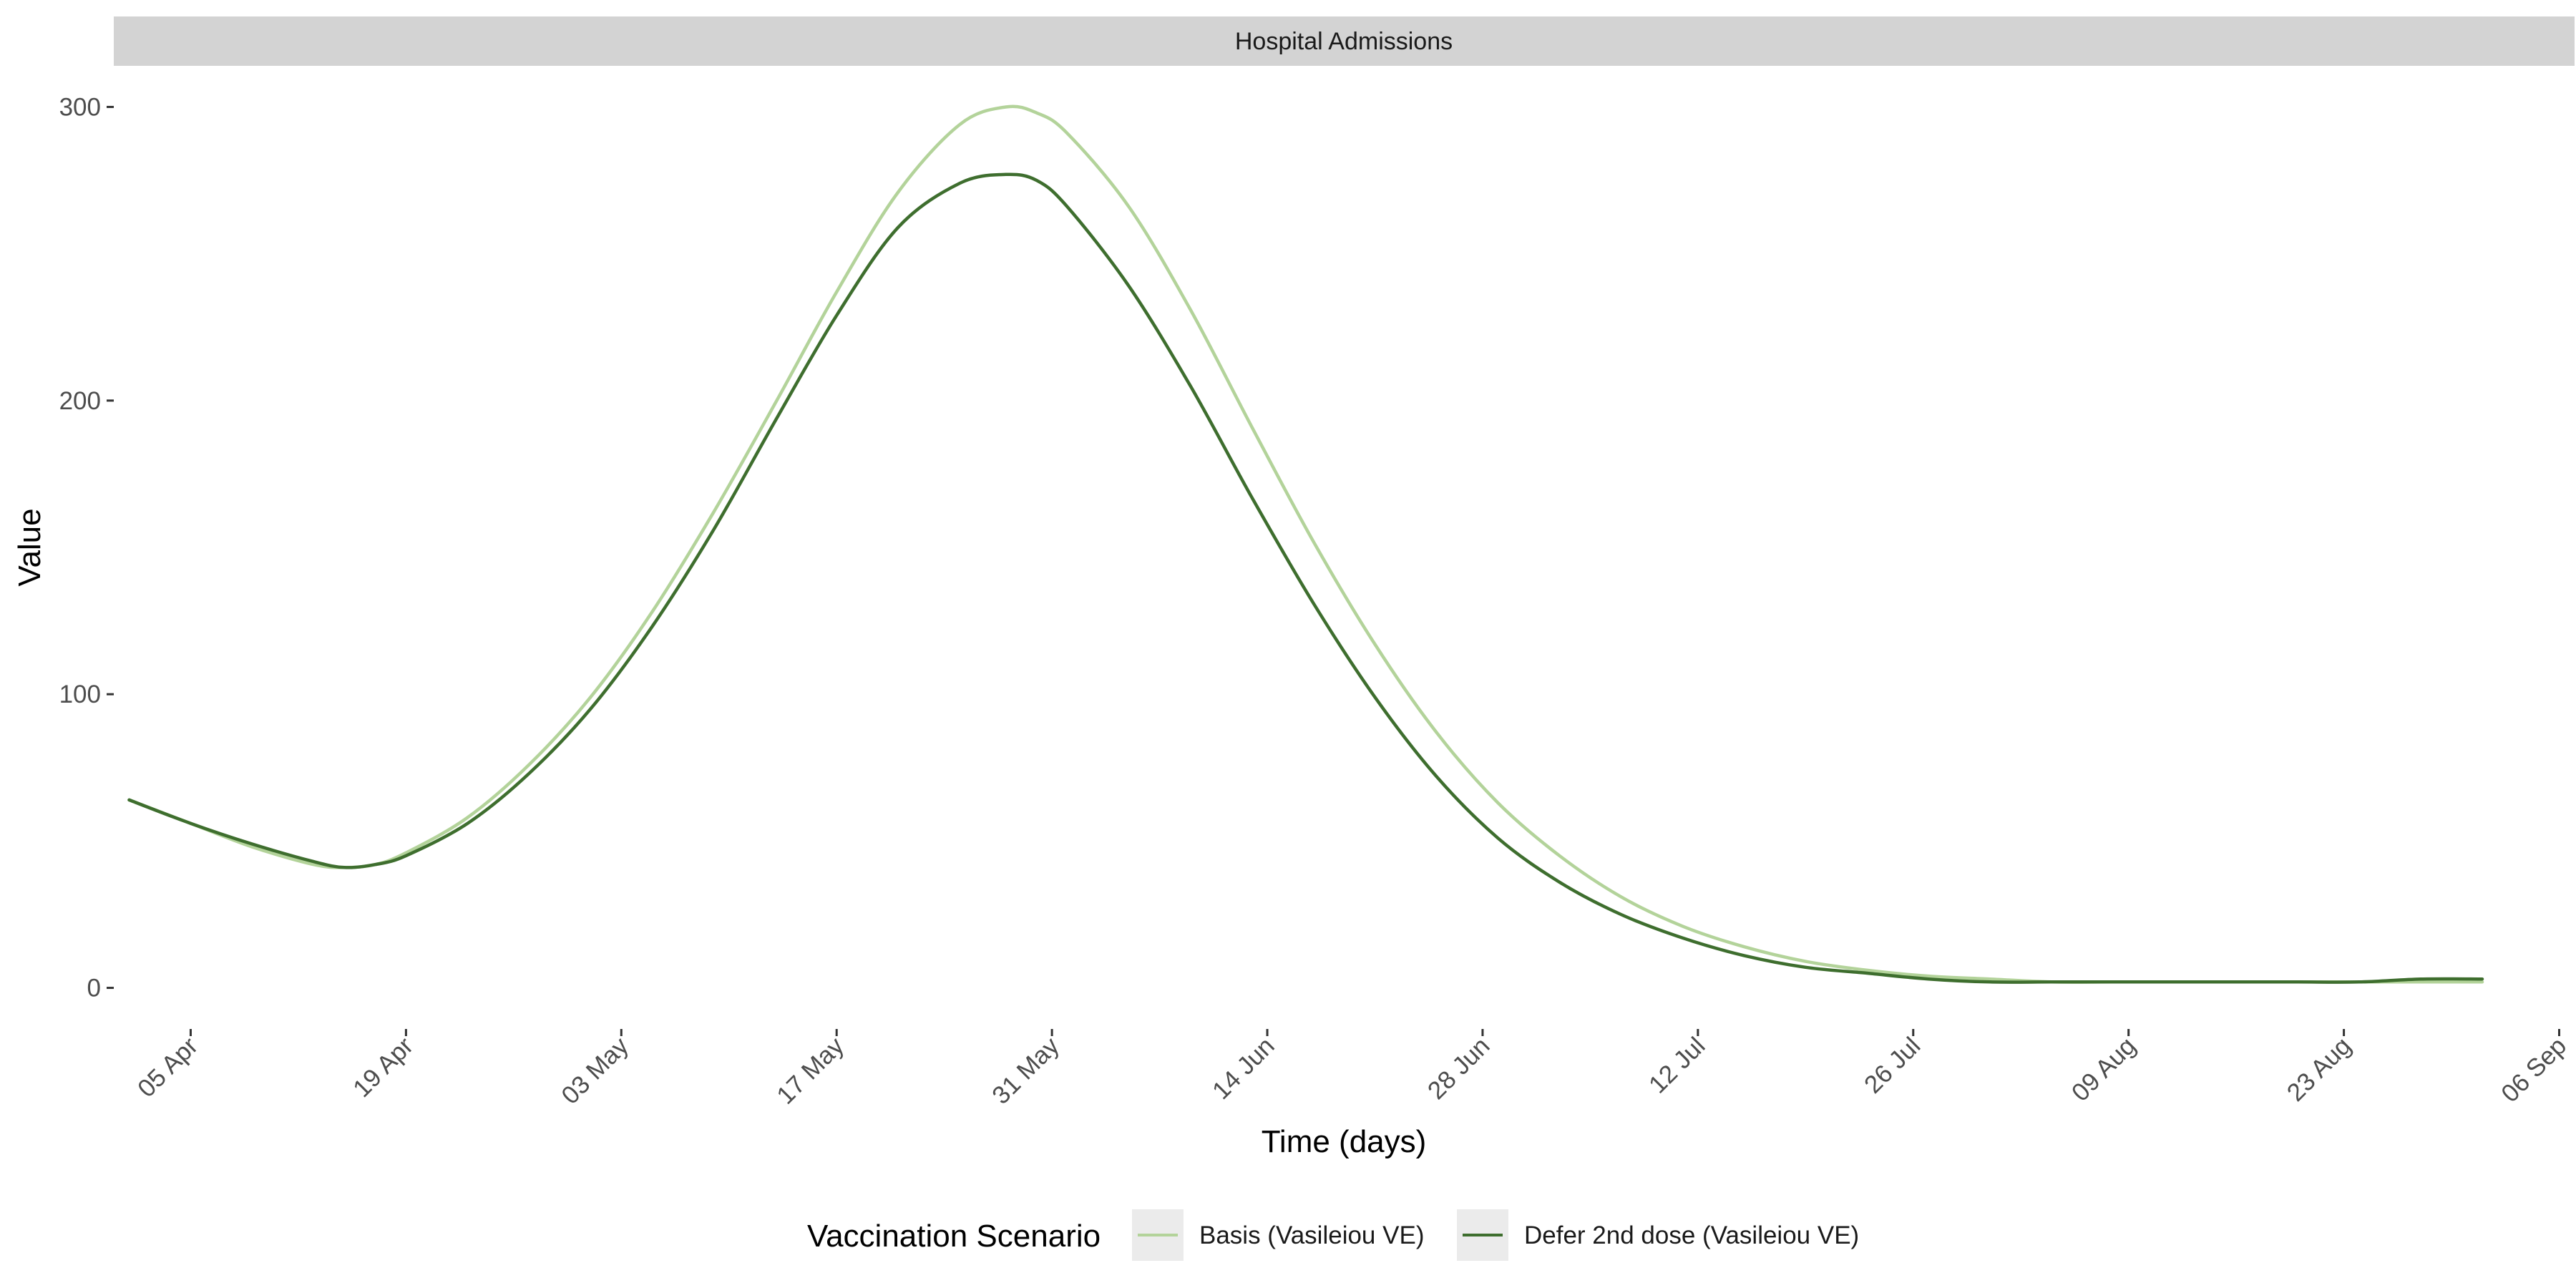 This screenshot has width=2576, height=1288. Describe the element at coordinates (954, 1236) in the screenshot. I see `legend-title: Vaccination Scenario` at that location.